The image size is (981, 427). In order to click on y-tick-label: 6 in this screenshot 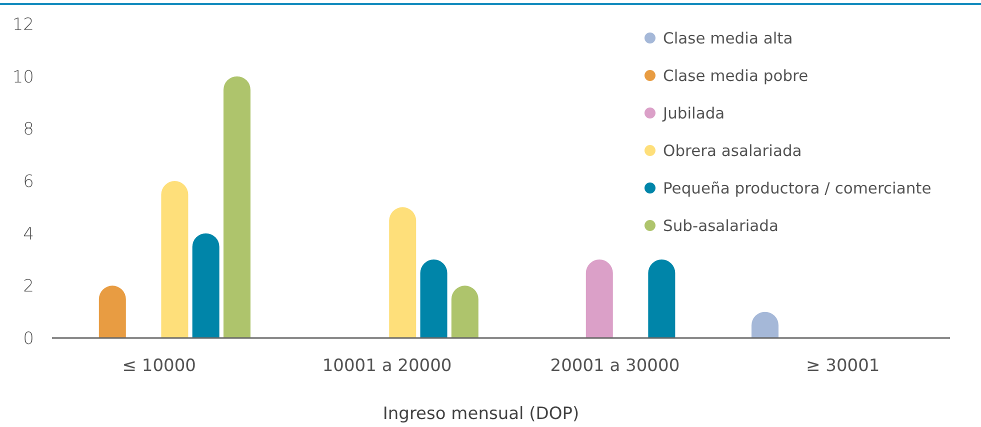, I will do `click(28, 182)`.